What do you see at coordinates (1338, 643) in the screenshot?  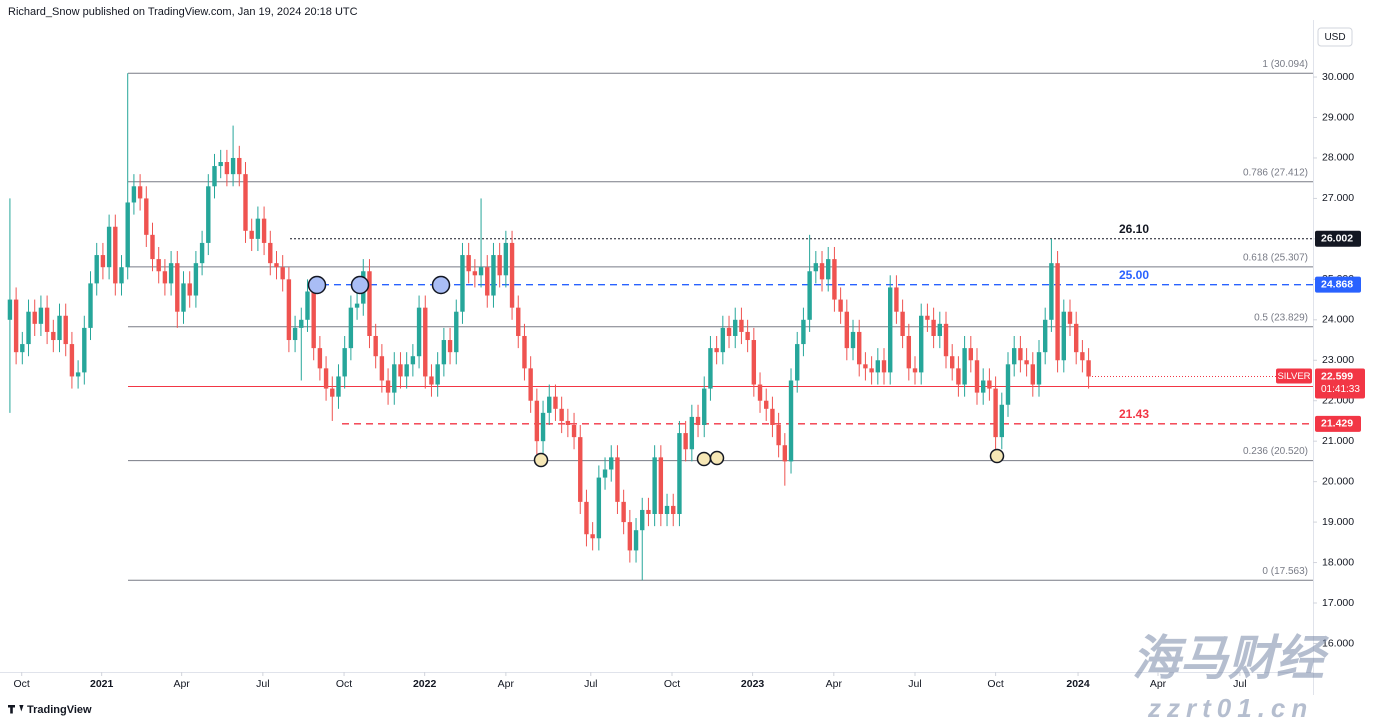 I see `y-tick-label: 16.000` at bounding box center [1338, 643].